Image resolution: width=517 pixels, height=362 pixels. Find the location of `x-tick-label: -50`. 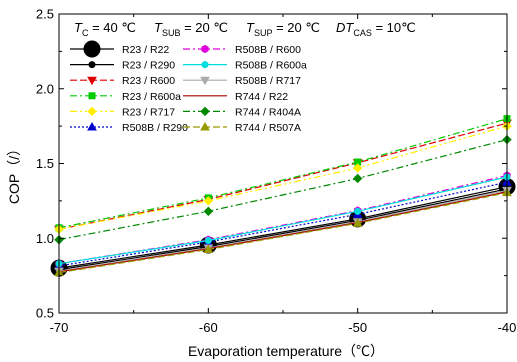

x-tick-label: -50 is located at coordinates (357, 327).